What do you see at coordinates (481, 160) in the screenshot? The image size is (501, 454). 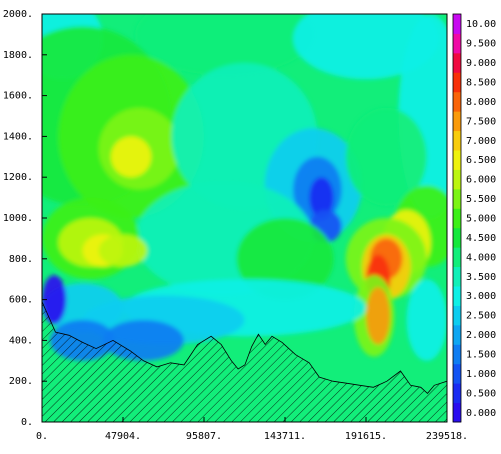 I see `colorbar-label-13: 6.500` at bounding box center [481, 160].